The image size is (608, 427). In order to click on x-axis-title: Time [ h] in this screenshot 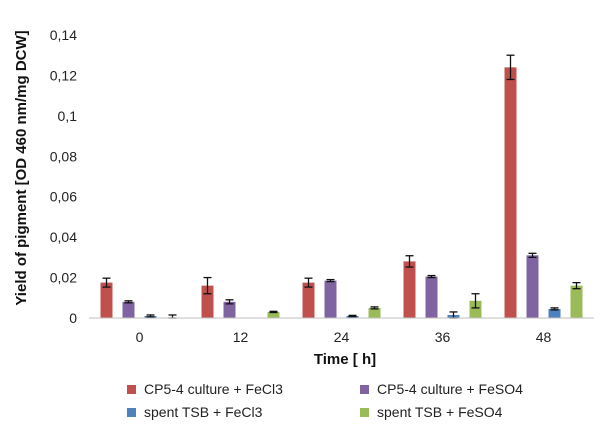, I will do `click(345, 359)`.